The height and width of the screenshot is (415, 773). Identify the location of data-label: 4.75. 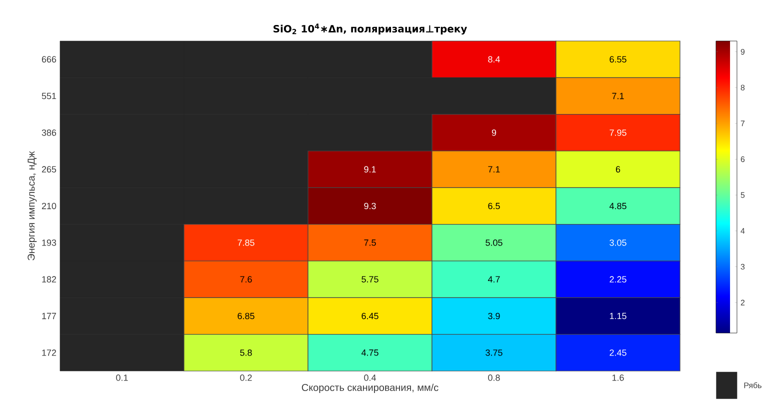
(369, 353).